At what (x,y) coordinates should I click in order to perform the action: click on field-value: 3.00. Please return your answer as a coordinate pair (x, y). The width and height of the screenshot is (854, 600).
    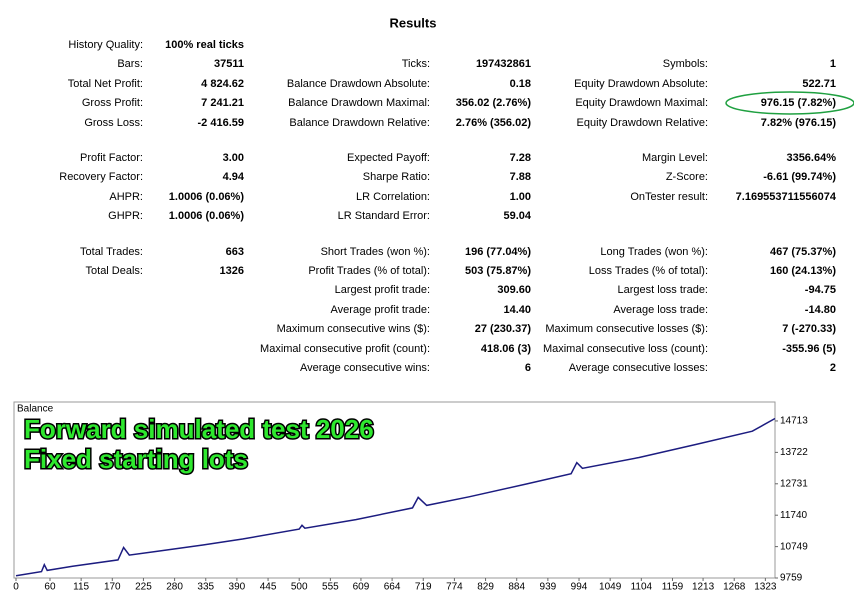
    Looking at the image, I should click on (233, 158).